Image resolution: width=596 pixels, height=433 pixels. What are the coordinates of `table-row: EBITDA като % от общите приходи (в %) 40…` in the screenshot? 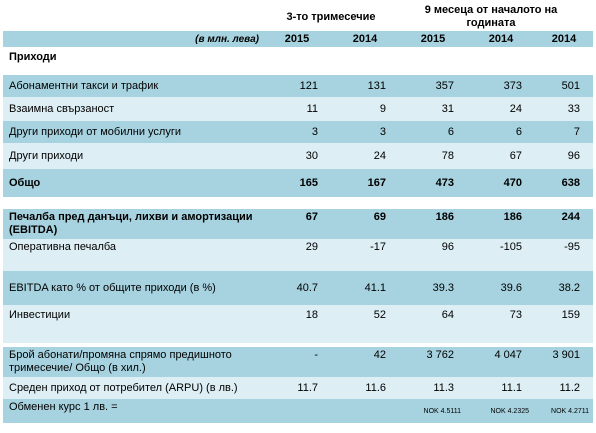 It's located at (298, 288).